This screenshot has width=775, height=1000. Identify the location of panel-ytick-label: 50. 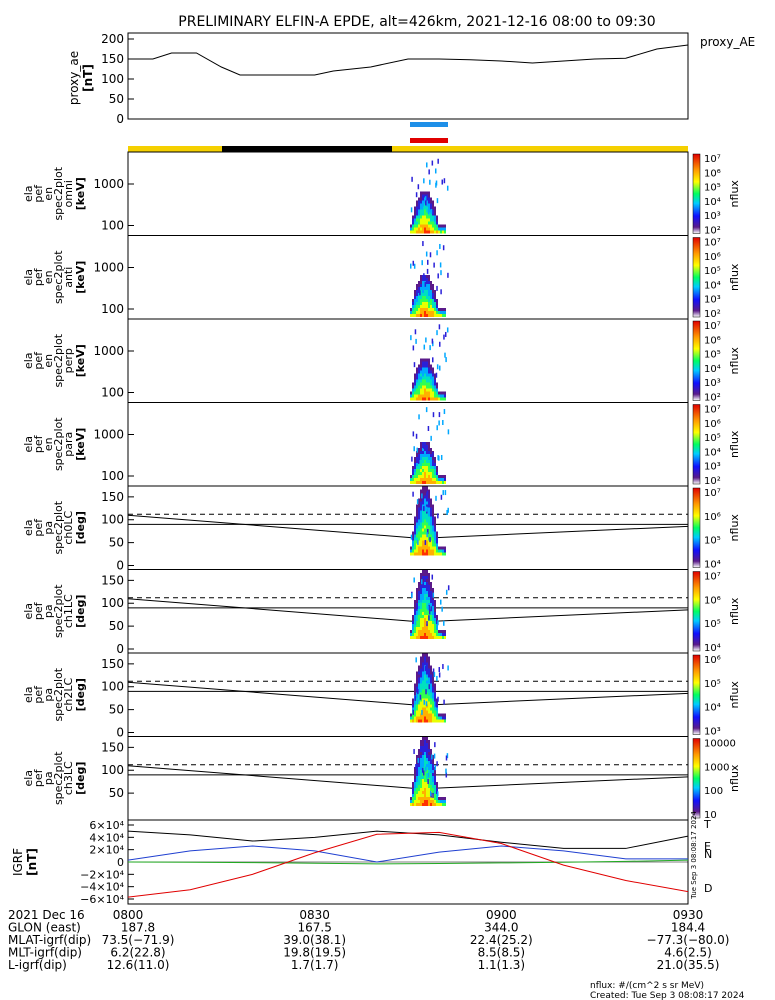
(116, 710).